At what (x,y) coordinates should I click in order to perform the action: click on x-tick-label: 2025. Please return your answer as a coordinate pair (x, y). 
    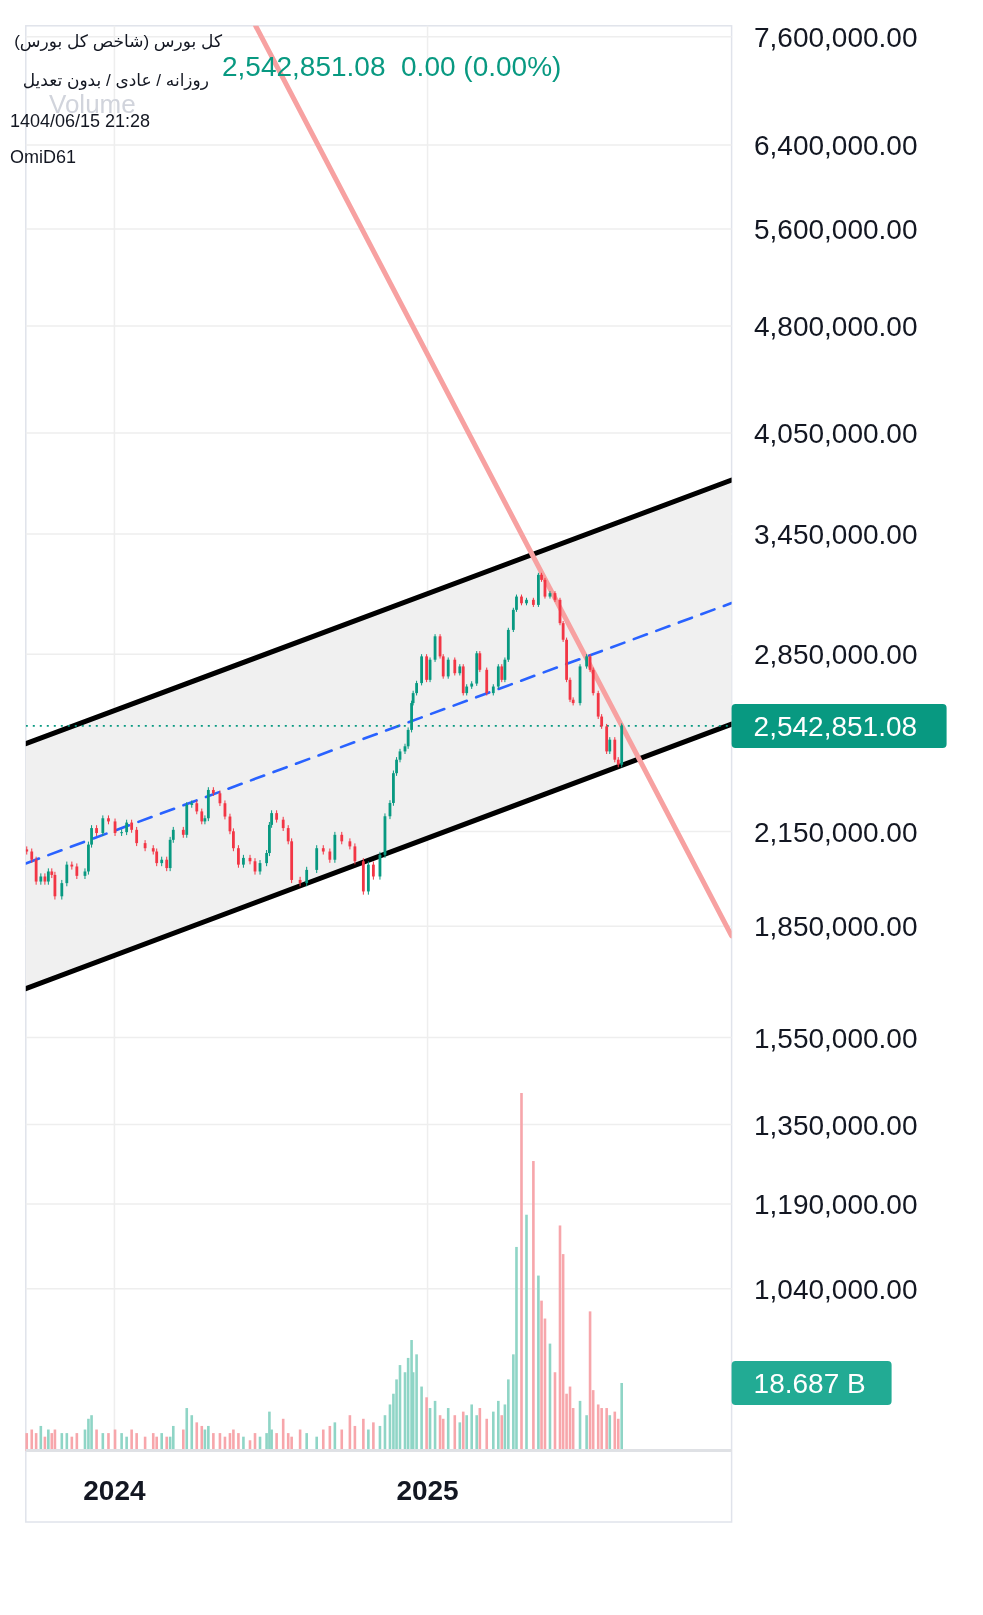
    Looking at the image, I should click on (427, 1490).